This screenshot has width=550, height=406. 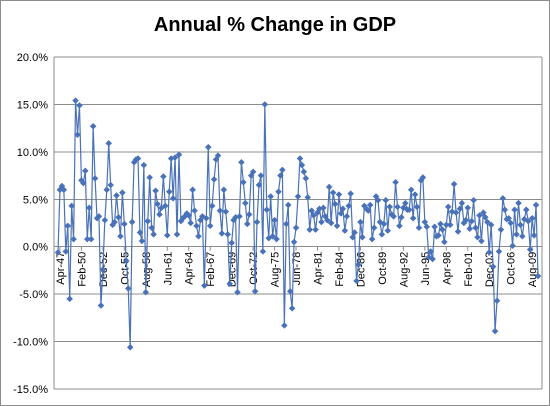 I want to click on x-tick-label: Apr-64, so click(x=190, y=268).